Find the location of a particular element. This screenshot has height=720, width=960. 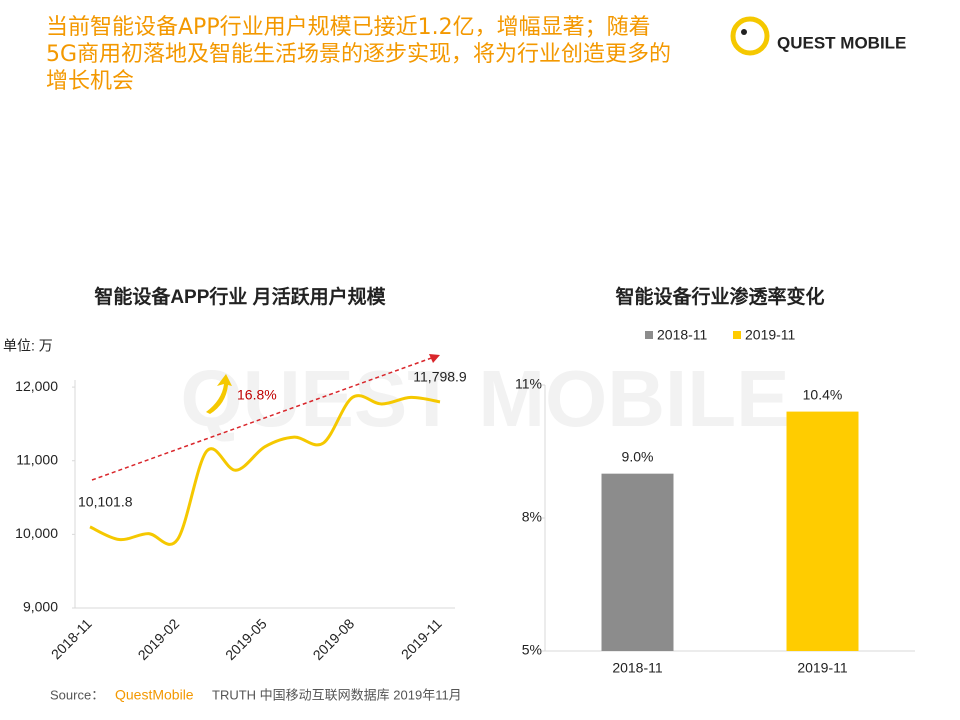

y-tick-label: 11% is located at coordinates (528, 384).